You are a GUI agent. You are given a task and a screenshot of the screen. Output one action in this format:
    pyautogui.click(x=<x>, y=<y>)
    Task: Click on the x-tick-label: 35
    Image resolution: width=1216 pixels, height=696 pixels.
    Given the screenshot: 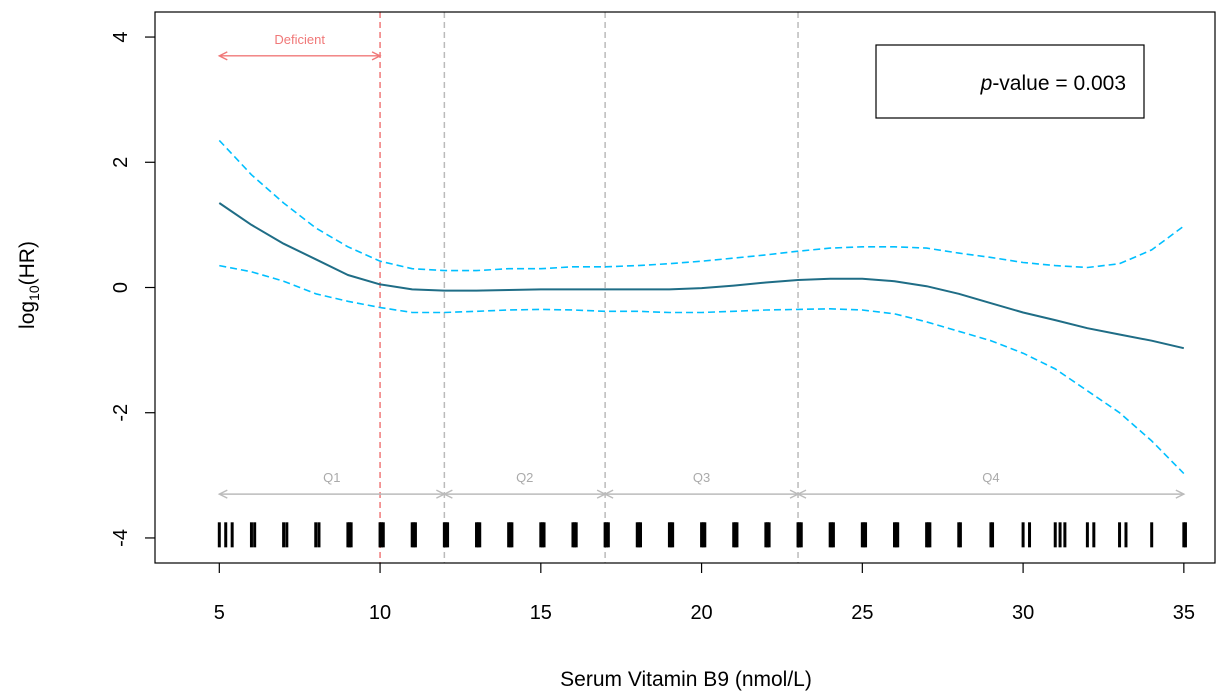 What is the action you would take?
    pyautogui.click(x=1184, y=613)
    